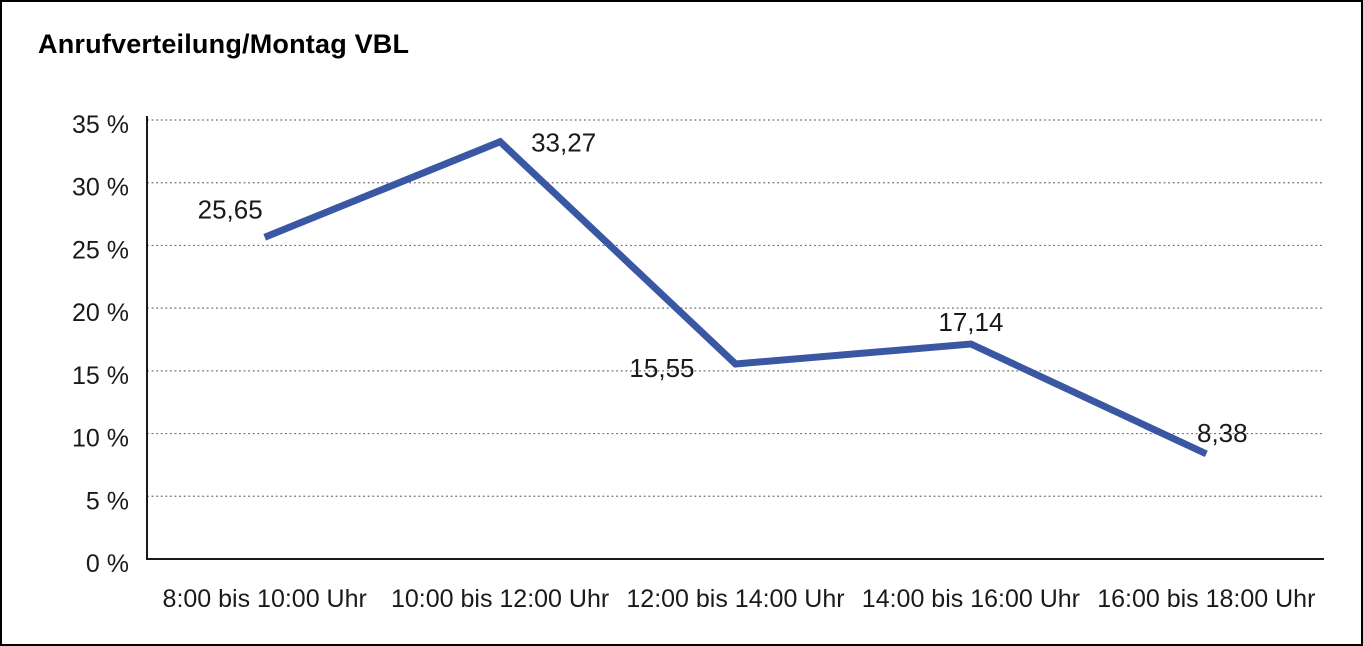  I want to click on x-axis-label: 12:00 bis 14:00 Uhr, so click(735, 599).